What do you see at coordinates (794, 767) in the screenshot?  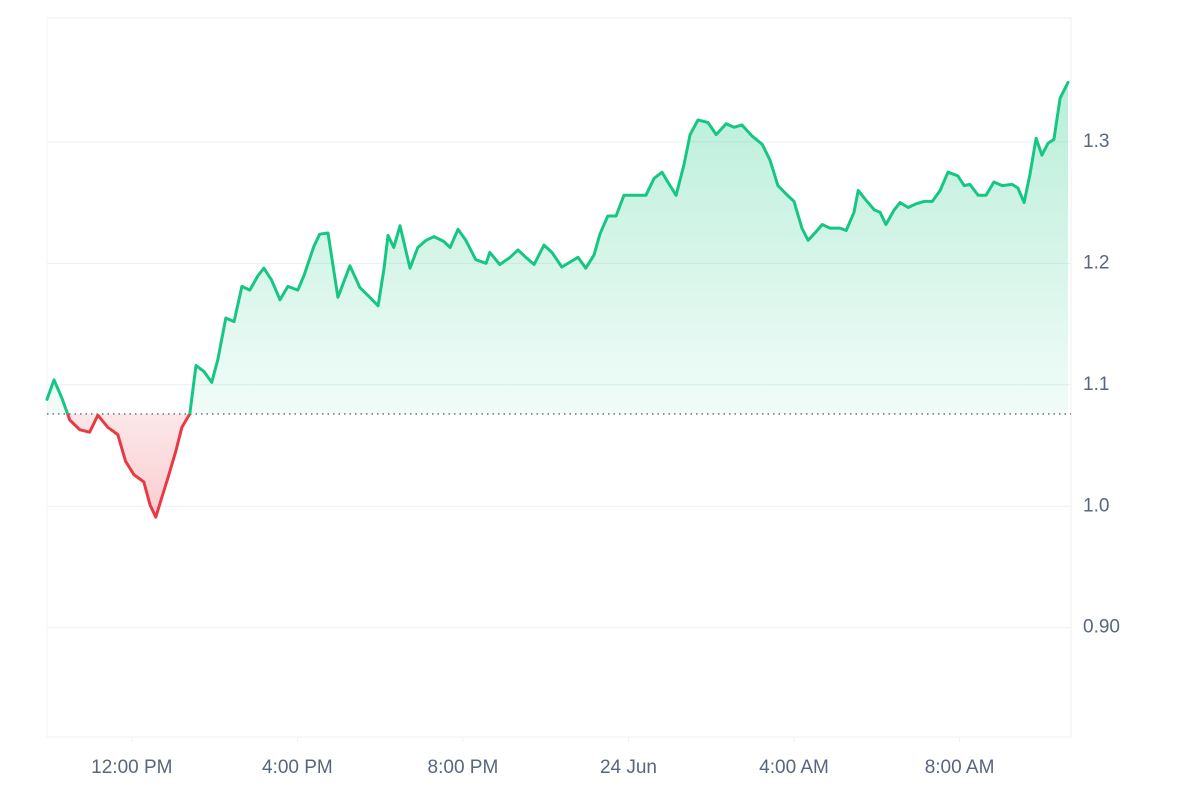 I see `x-tick-label: 4:00 AM` at bounding box center [794, 767].